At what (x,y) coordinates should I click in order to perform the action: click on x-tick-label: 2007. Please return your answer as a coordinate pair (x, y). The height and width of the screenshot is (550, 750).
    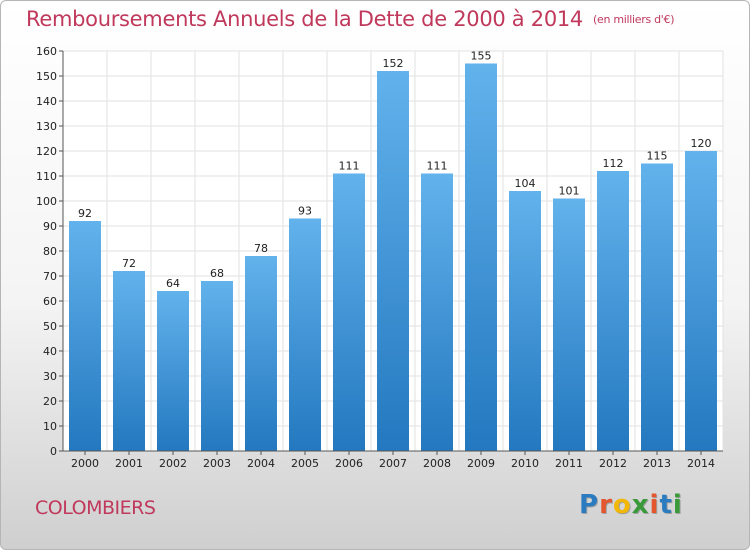
    Looking at the image, I should click on (393, 463).